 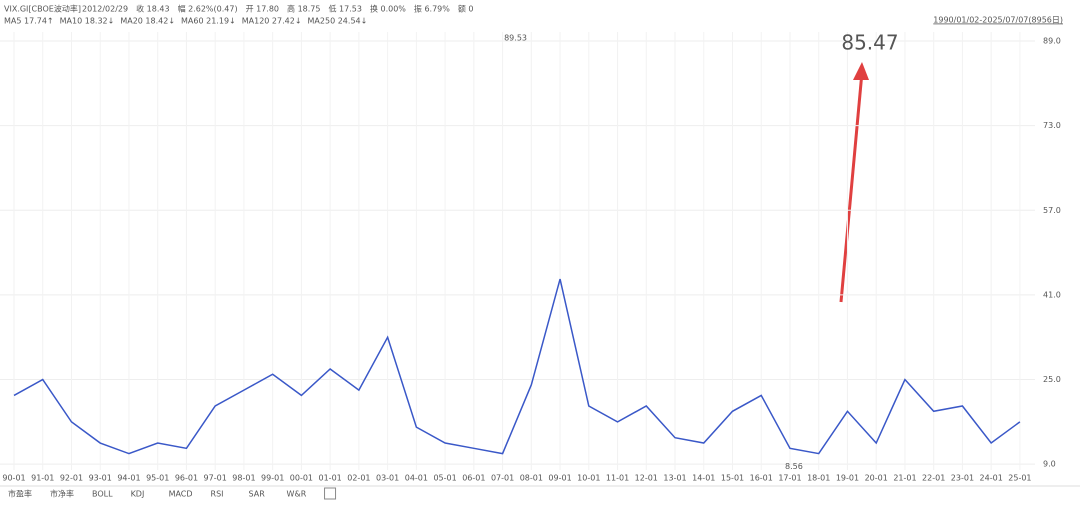 What do you see at coordinates (208, 9) in the screenshot?
I see `header-field: 幅 2.62%(0.47)` at bounding box center [208, 9].